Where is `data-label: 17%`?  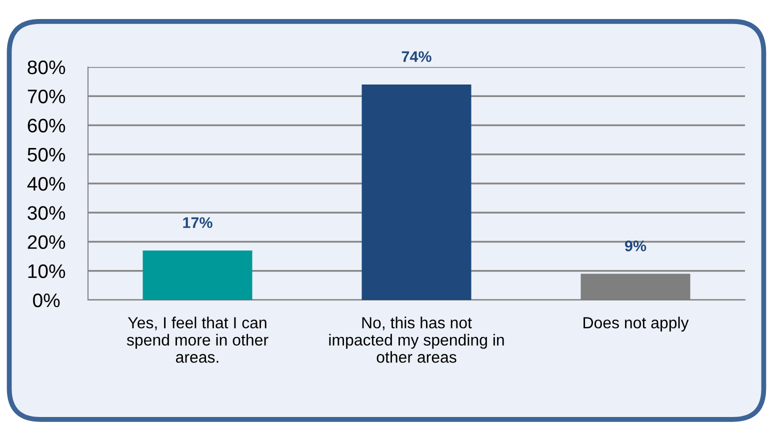 data-label: 17% is located at coordinates (197, 222).